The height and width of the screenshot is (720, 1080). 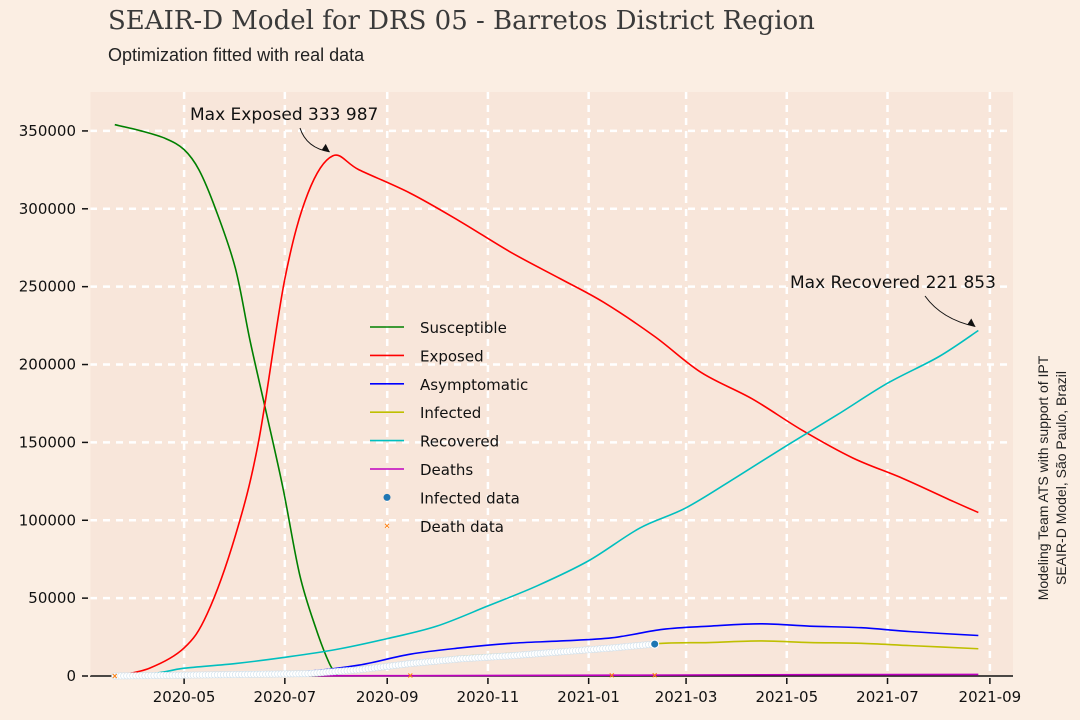 I want to click on y-tick-label: 50000, so click(x=52, y=598).